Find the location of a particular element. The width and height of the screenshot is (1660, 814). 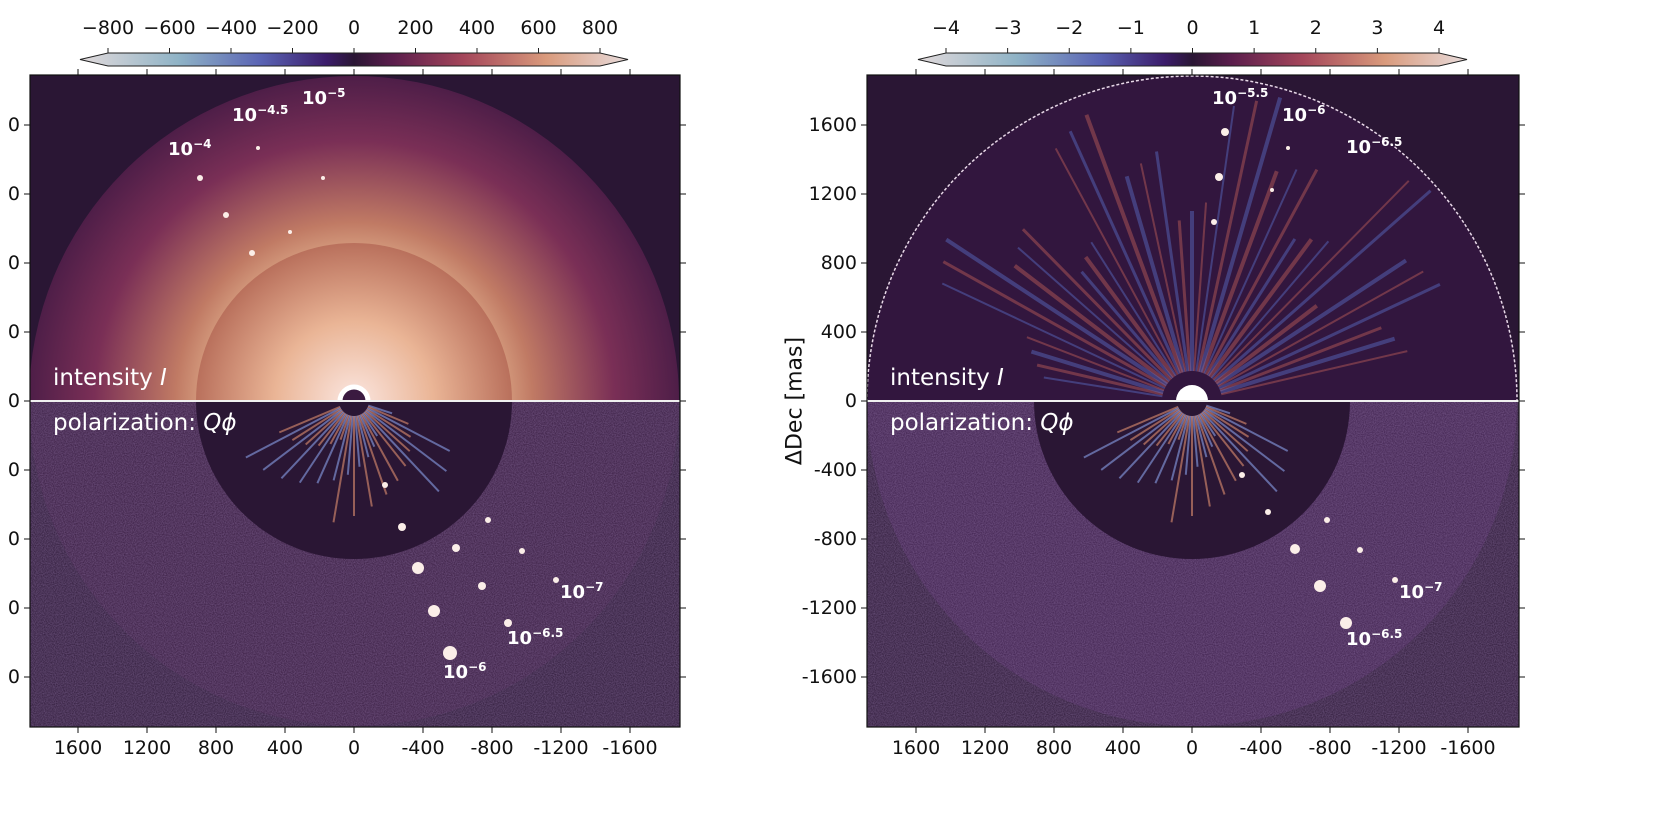

tick-text: 1 is located at coordinates (1254, 28).